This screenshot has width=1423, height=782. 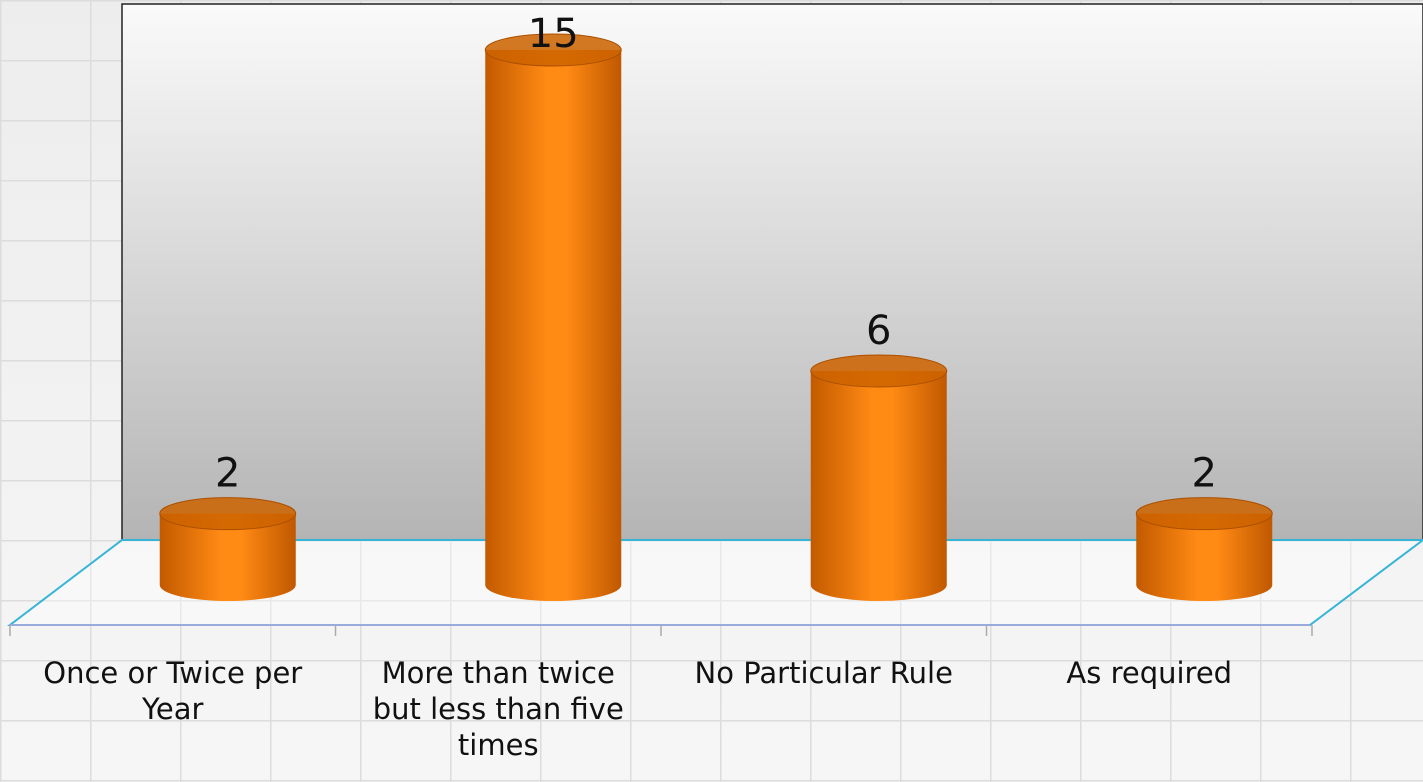 What do you see at coordinates (553, 34) in the screenshot?
I see `value-label: 15` at bounding box center [553, 34].